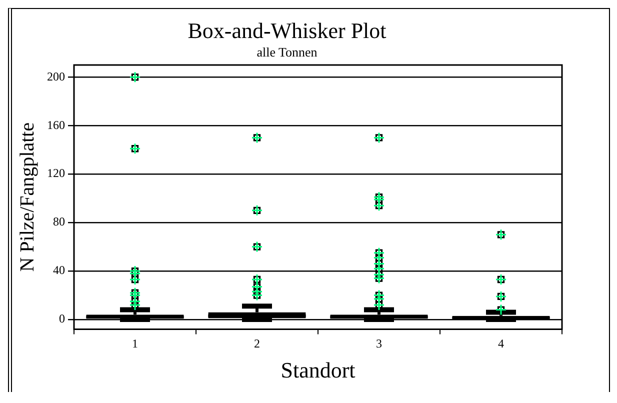 This screenshot has width=617, height=403. Describe the element at coordinates (59, 270) in the screenshot. I see `y-tick-label: 40` at that location.